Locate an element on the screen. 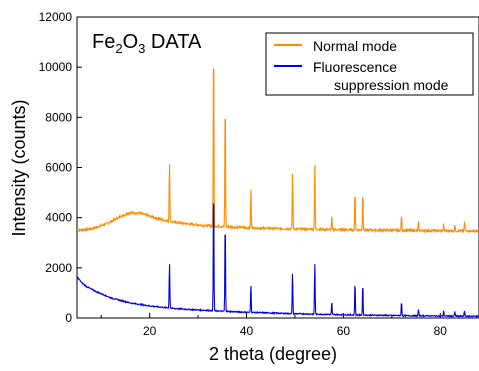 This screenshot has height=371, width=479. y-tick-label: 4000 is located at coordinates (58, 218).